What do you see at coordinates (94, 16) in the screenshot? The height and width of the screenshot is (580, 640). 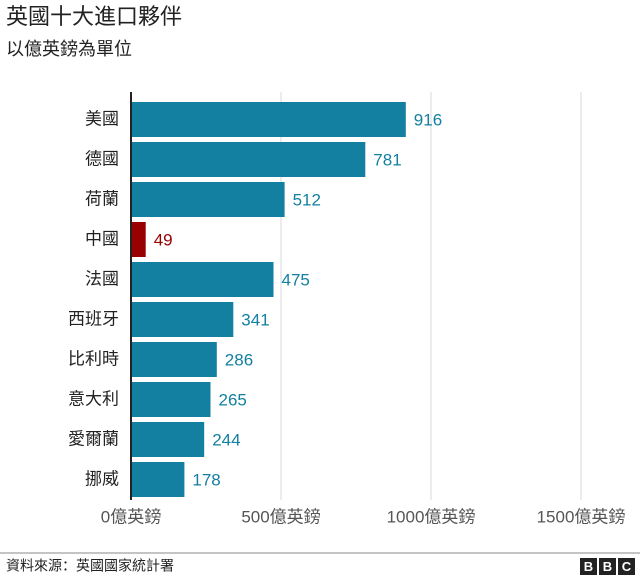 I see `chart-title: 英國十大進口夥伴` at bounding box center [94, 16].